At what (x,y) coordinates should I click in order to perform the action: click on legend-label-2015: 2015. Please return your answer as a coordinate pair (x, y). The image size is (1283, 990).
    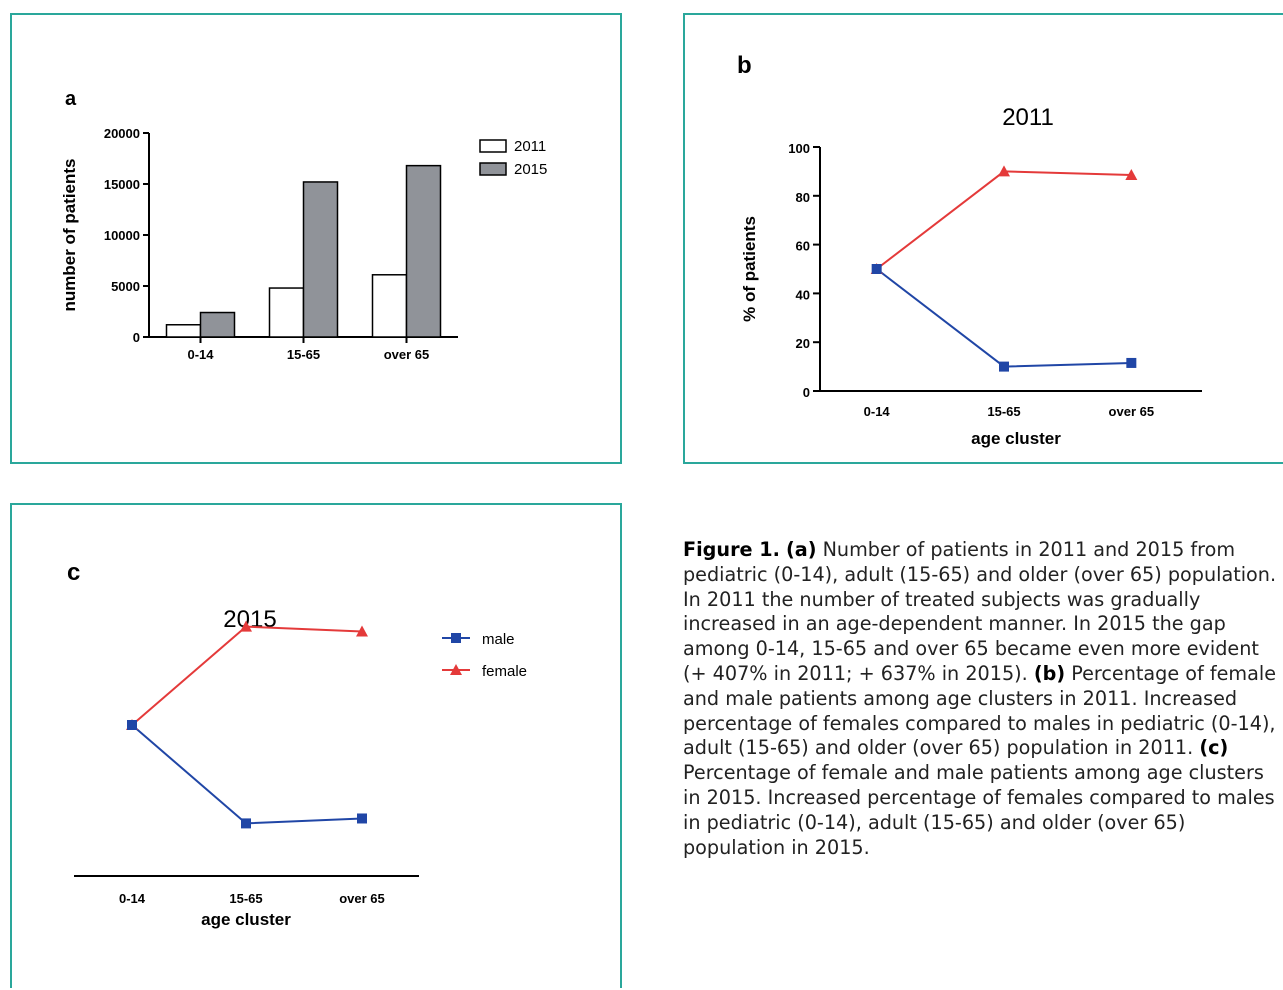
    Looking at the image, I should click on (530, 169).